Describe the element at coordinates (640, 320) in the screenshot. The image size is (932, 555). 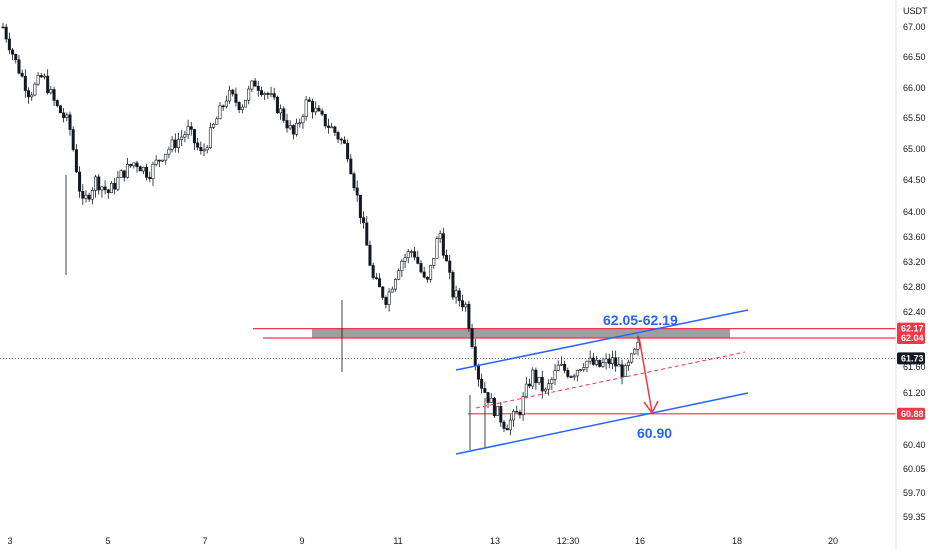
I see `zone-annotation: 62.05-62.19` at that location.